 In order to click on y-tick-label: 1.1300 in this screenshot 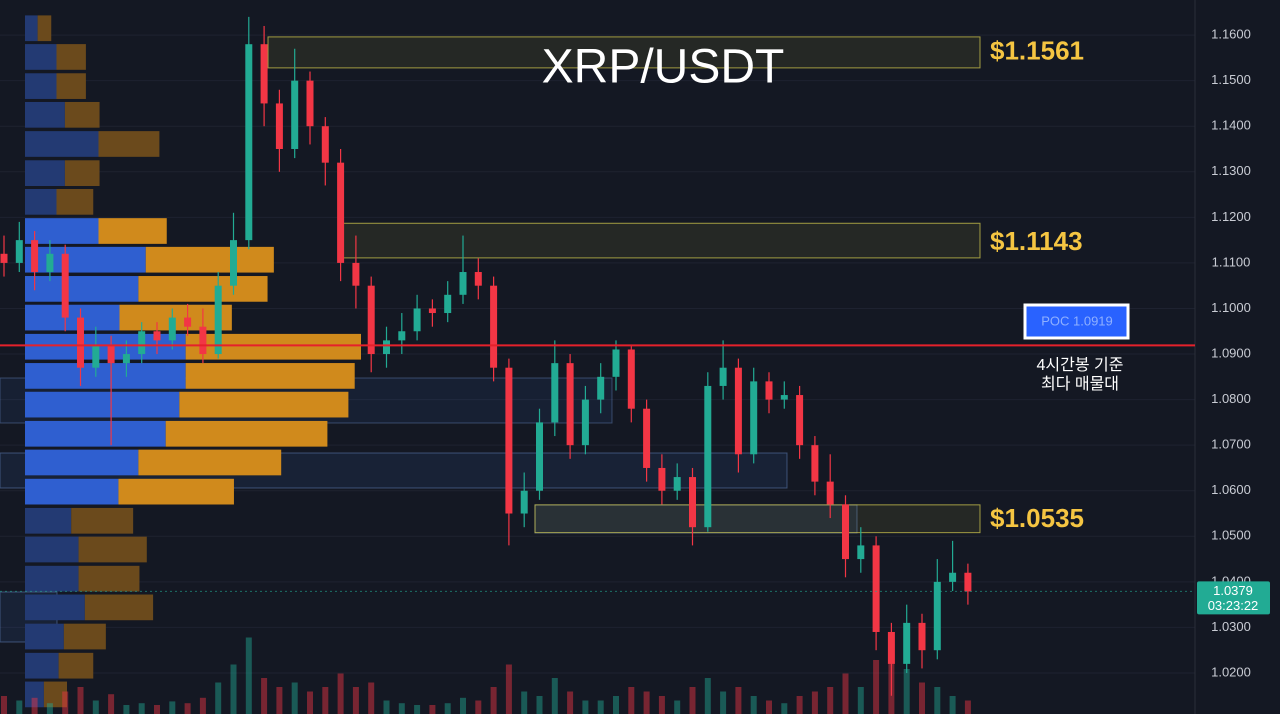, I will do `click(1231, 170)`.